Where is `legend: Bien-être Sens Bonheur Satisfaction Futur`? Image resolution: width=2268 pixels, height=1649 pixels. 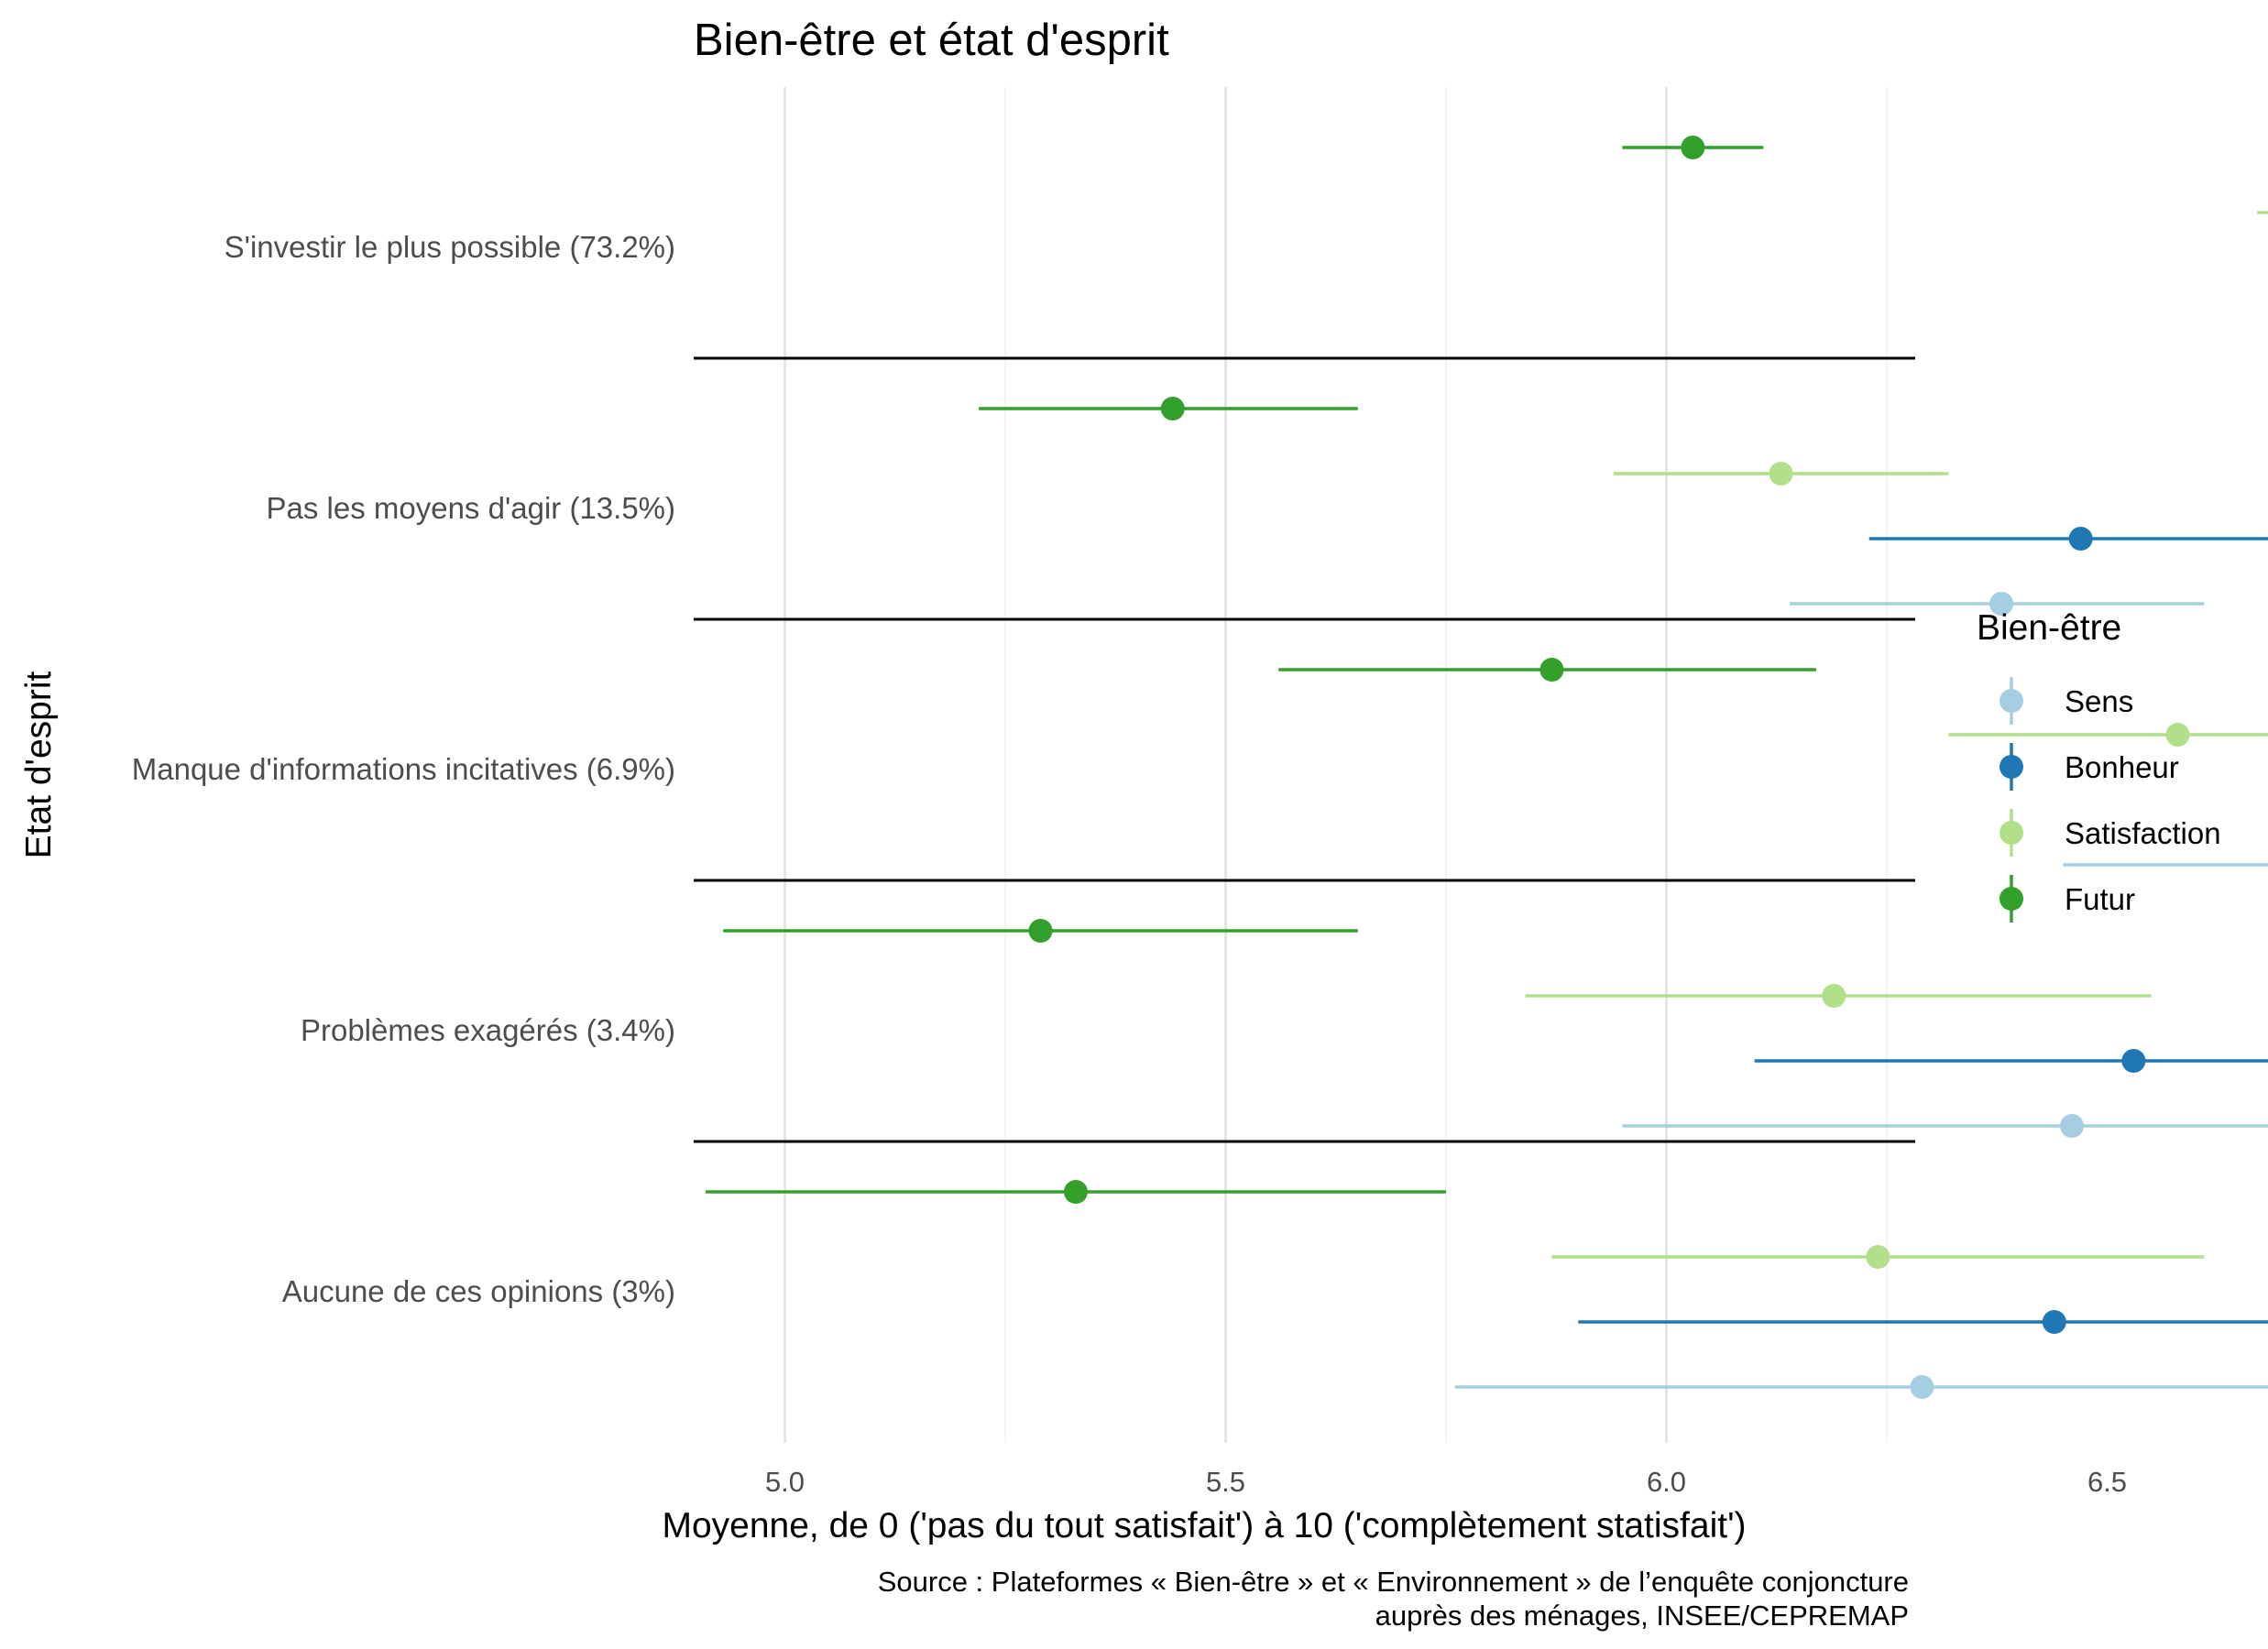 legend: Bien-être Sens Bonheur Satisfaction Futur is located at coordinates (2099, 765).